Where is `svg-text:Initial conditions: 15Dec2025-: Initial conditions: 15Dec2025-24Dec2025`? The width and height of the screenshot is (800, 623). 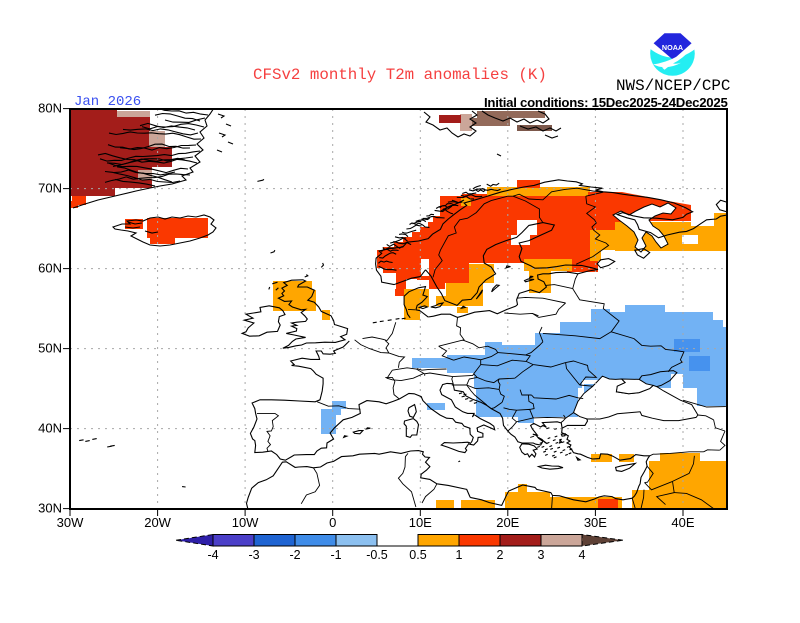 svg-text:Initial conditions: 15Dec2025-: Initial conditions: 15Dec2025-24Dec2025 is located at coordinates (606, 102).